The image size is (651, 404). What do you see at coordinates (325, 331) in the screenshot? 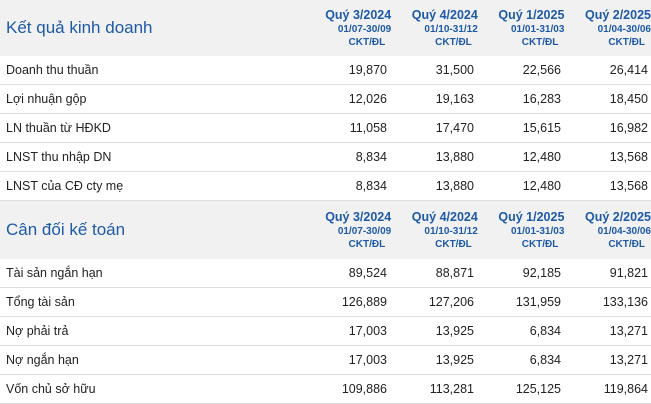
I see `table-row: Nợ phải trả 17,003 13,925 6,834 13,271` at bounding box center [325, 331].